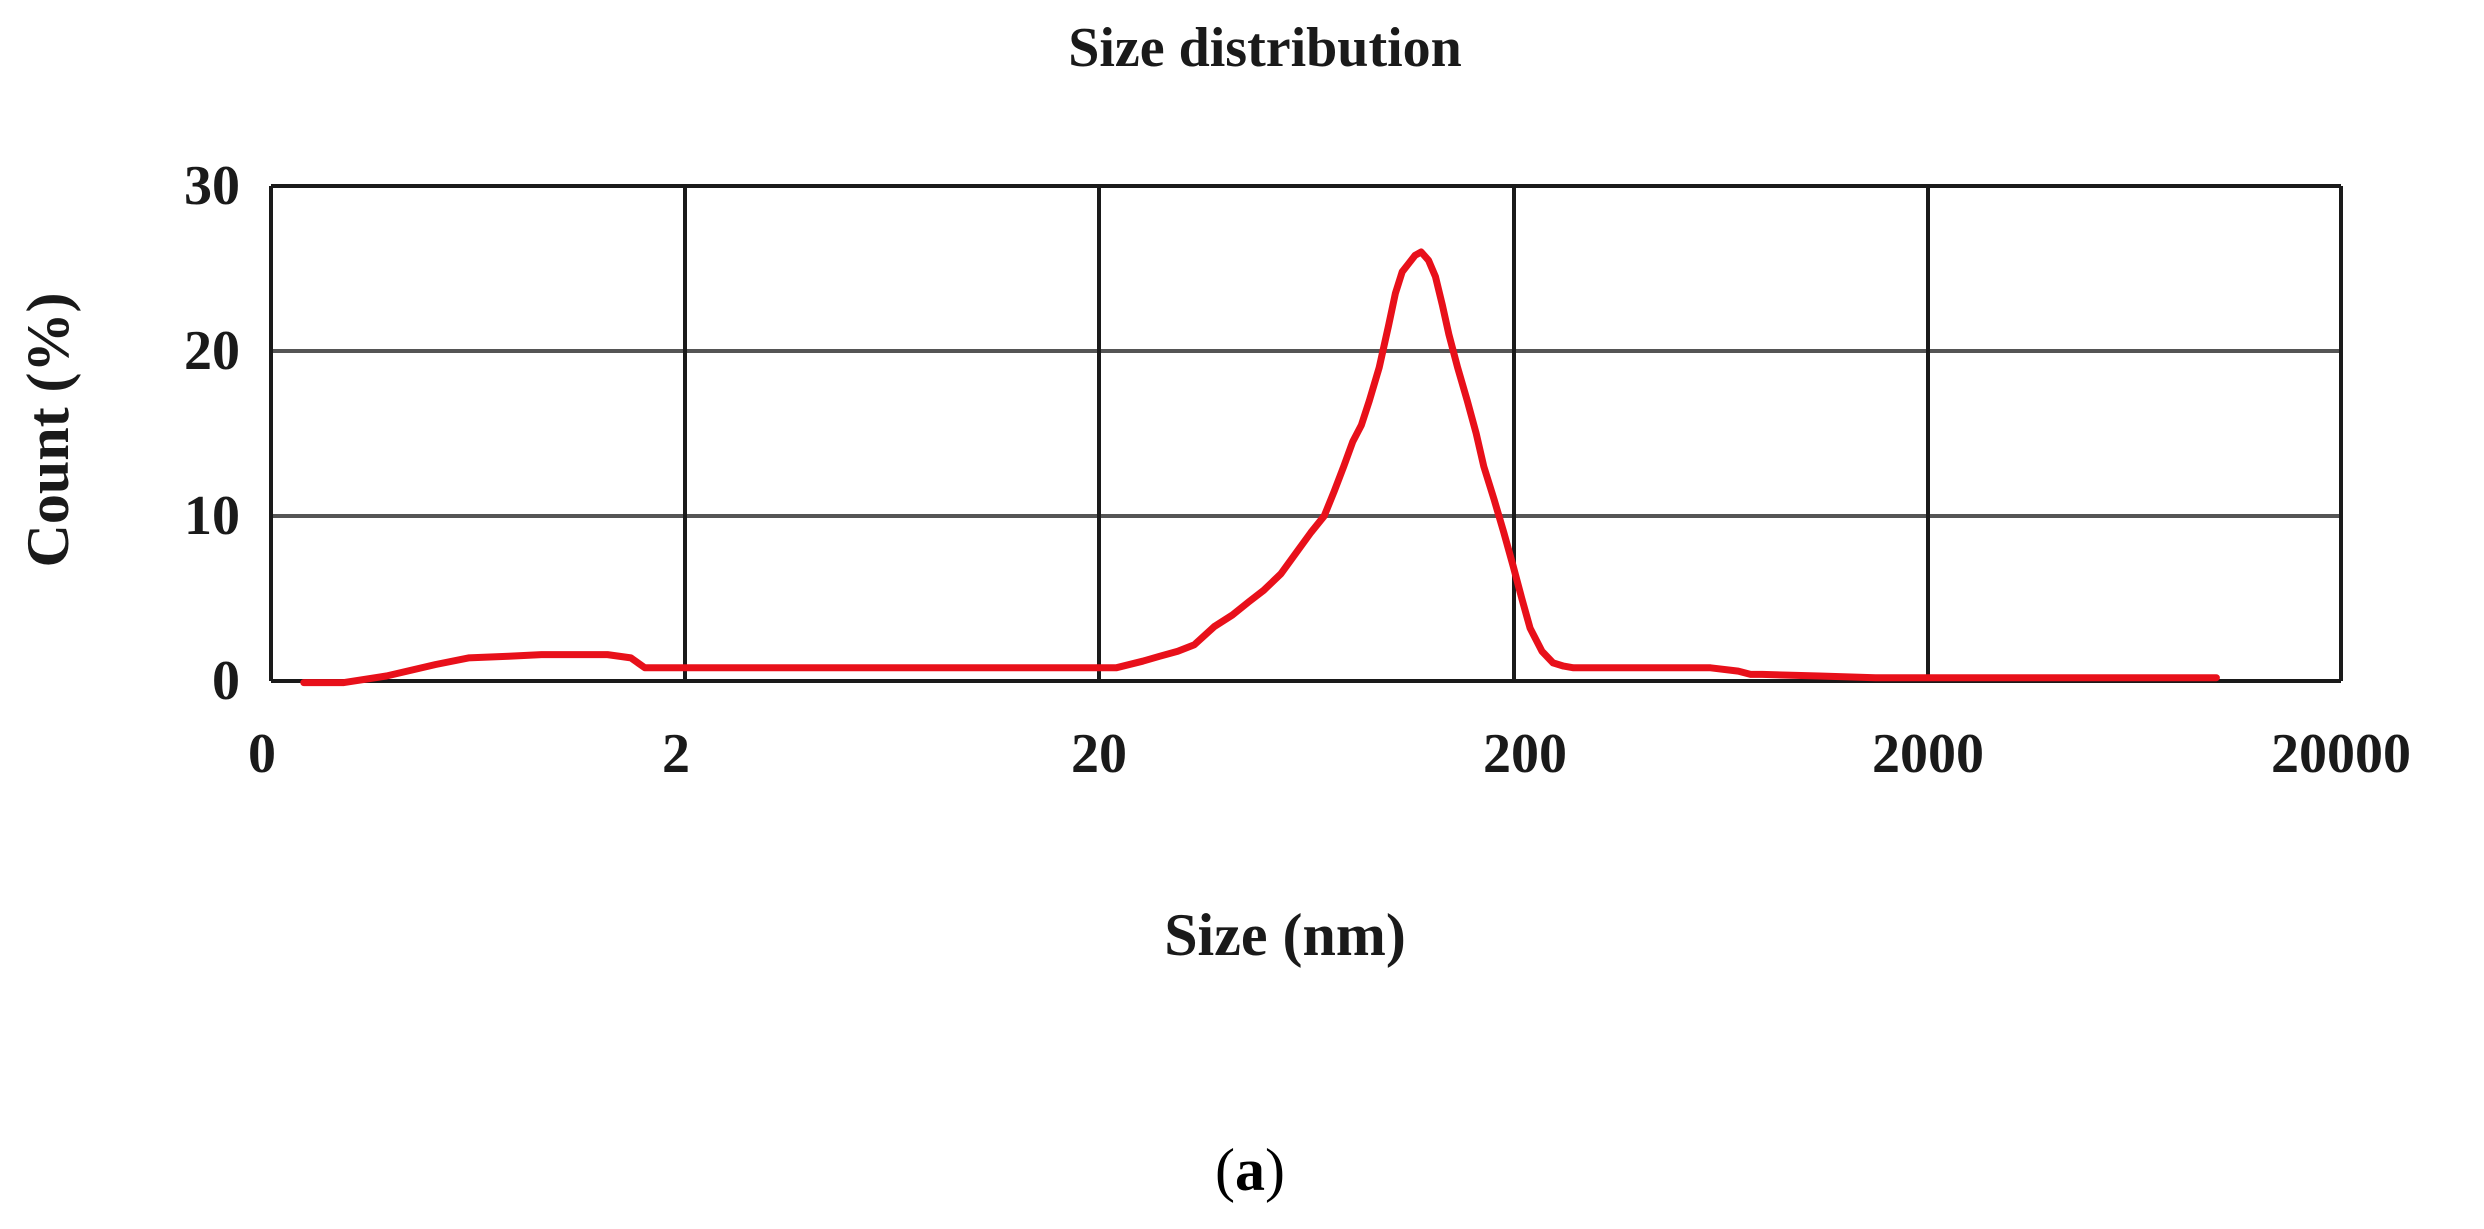  Describe the element at coordinates (226, 681) in the screenshot. I see `y-tick-label-0: 0` at that location.